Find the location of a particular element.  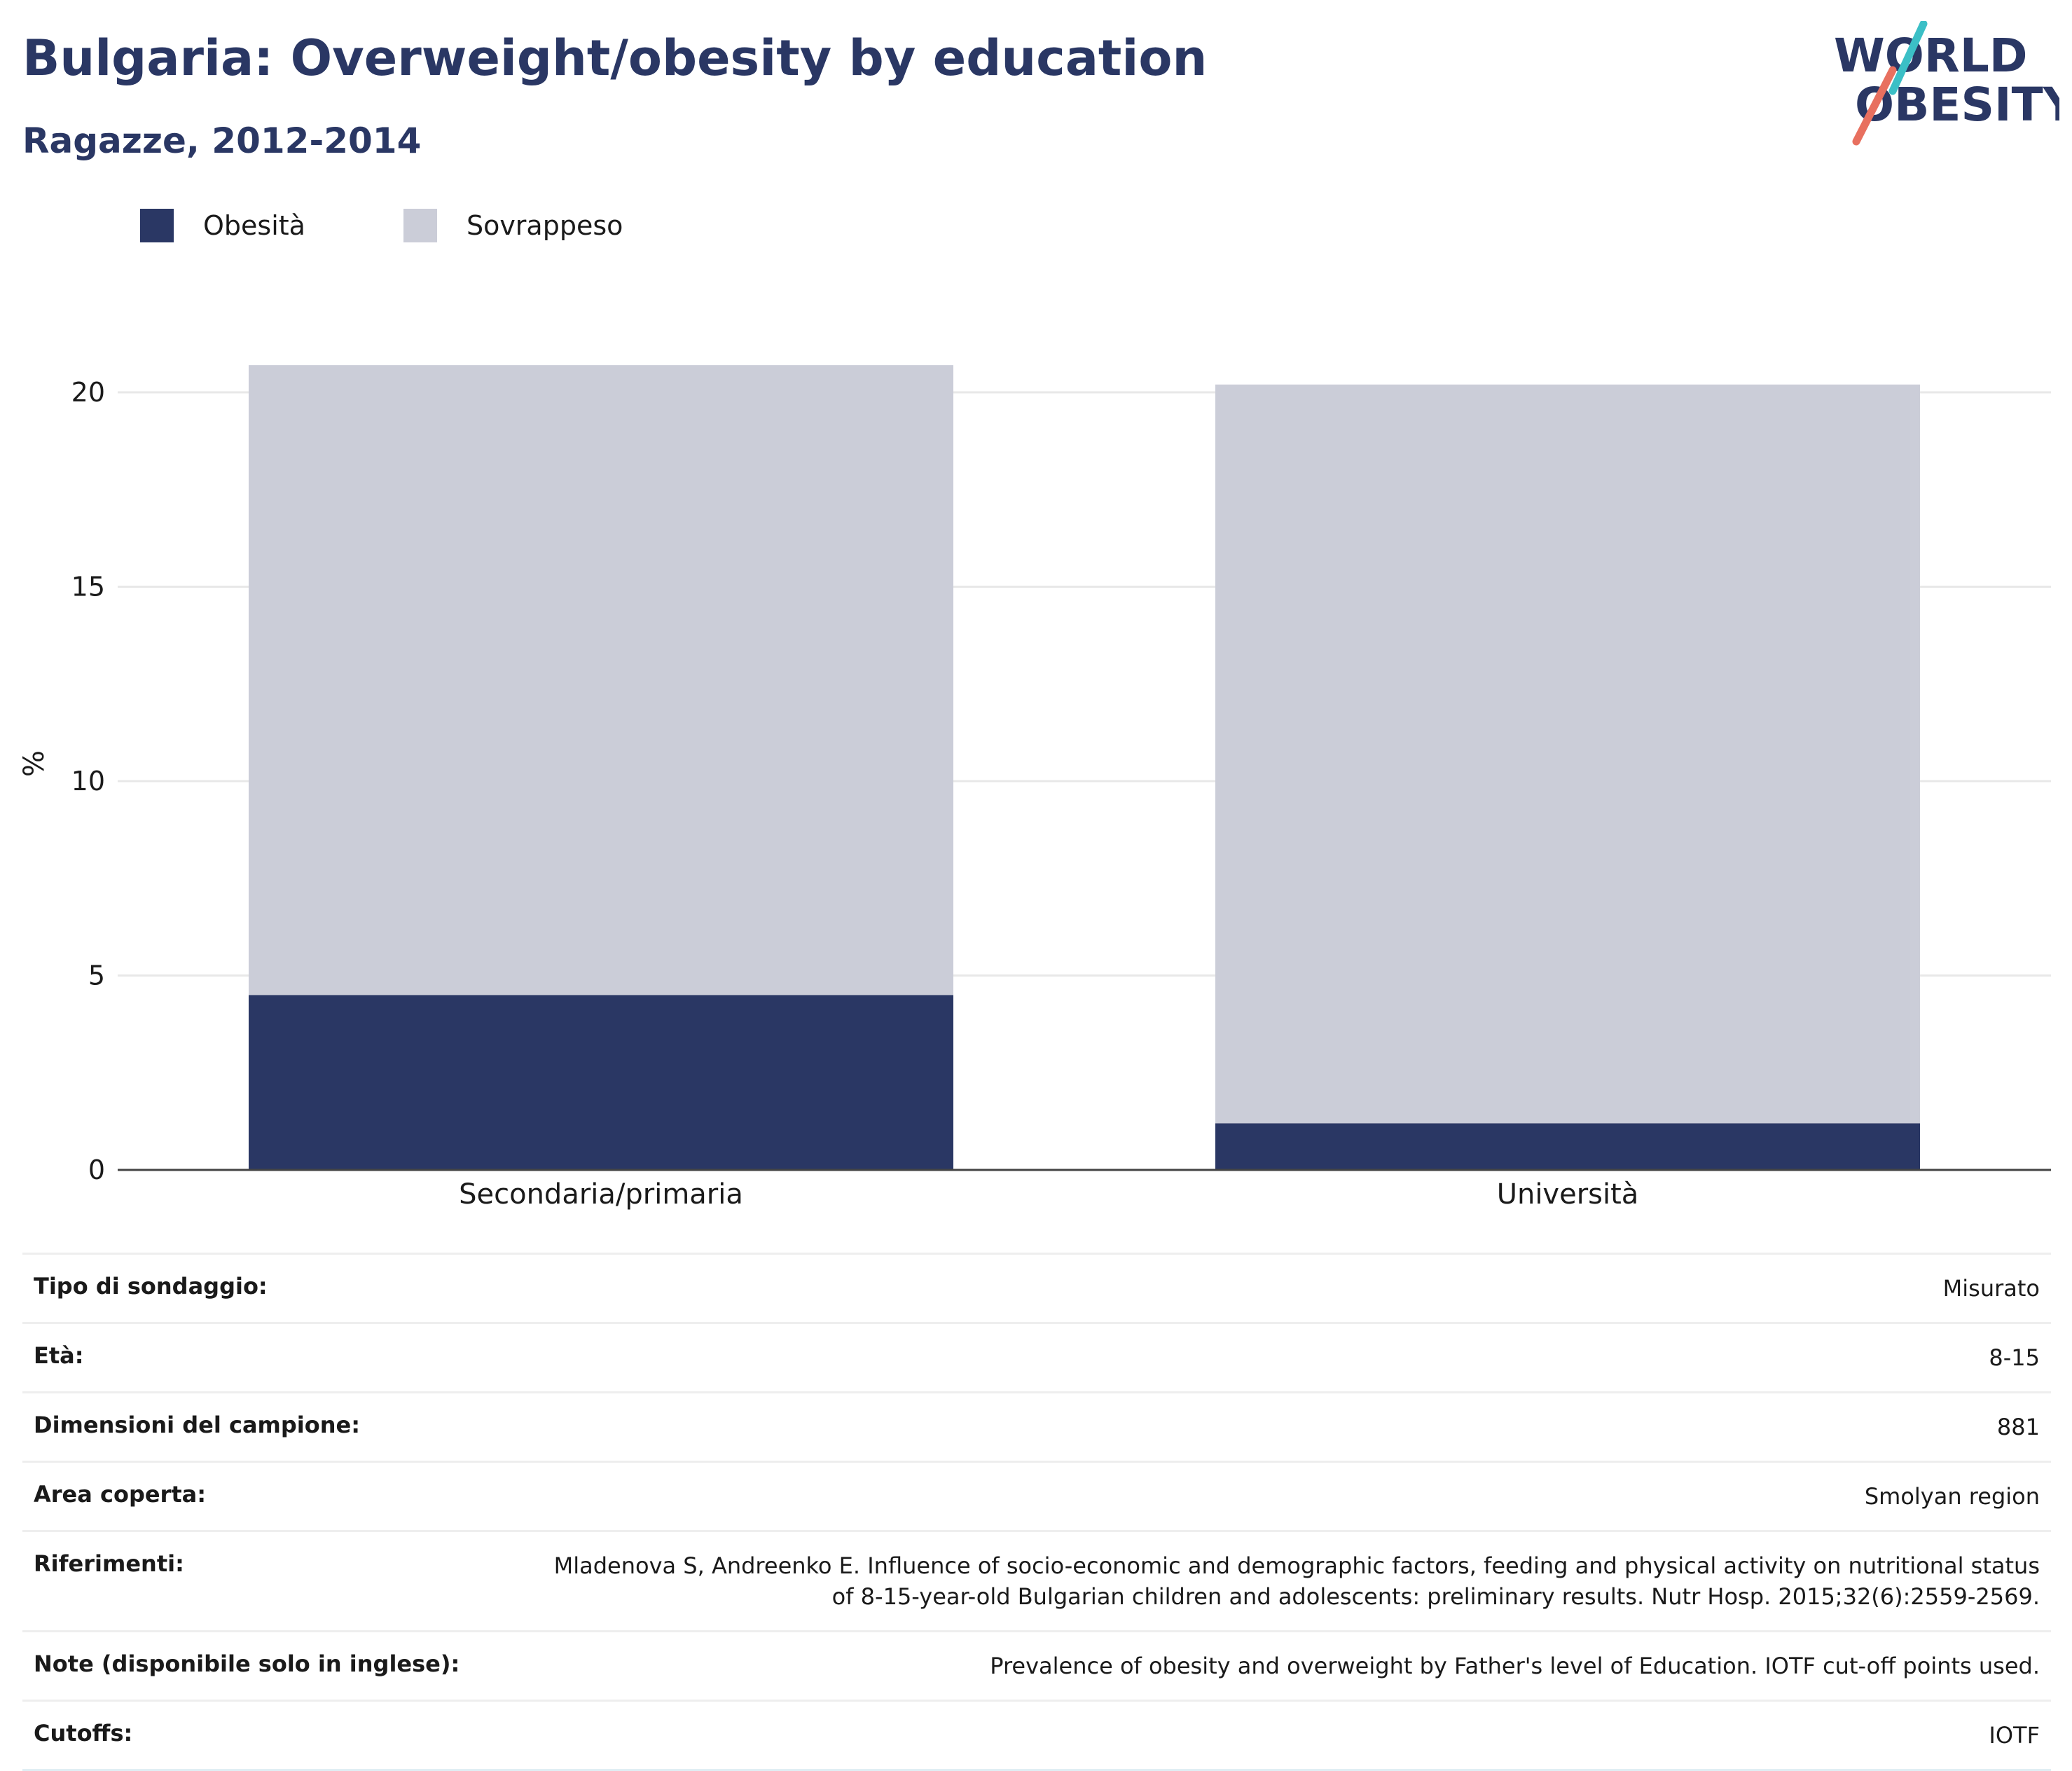

legend-label-obesity: Obesità is located at coordinates (254, 225).